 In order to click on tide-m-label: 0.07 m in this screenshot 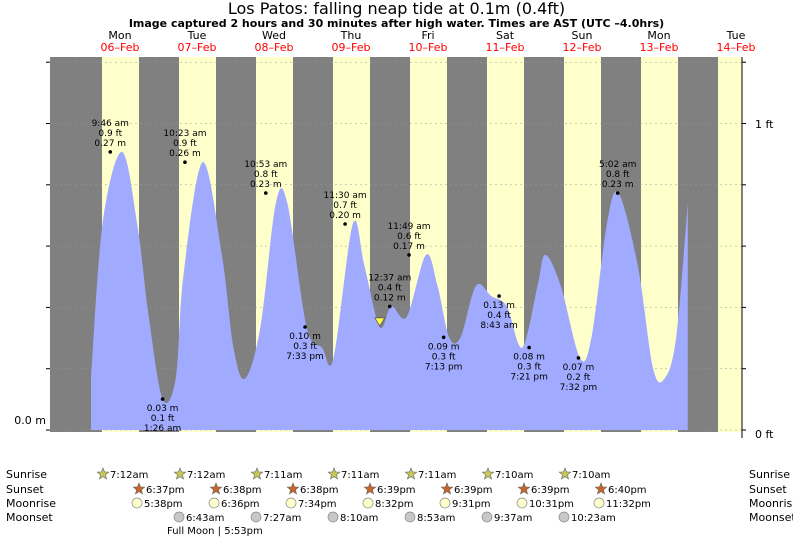, I will do `click(579, 368)`.